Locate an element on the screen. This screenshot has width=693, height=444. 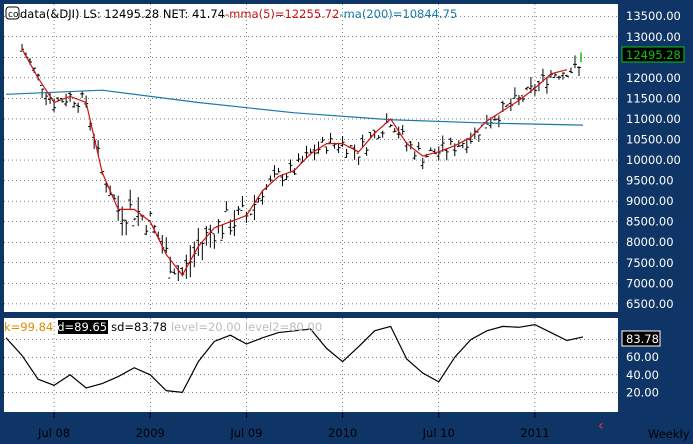
price-tick-label: 7500.00 is located at coordinates (650, 263).